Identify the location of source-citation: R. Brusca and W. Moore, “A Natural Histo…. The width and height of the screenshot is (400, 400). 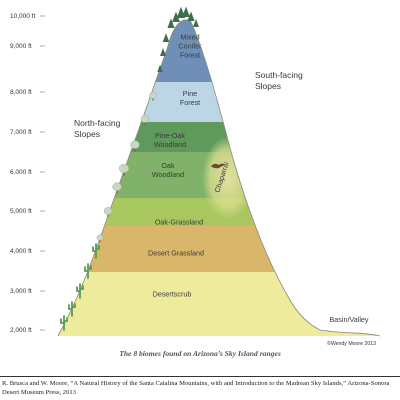
(196, 388).